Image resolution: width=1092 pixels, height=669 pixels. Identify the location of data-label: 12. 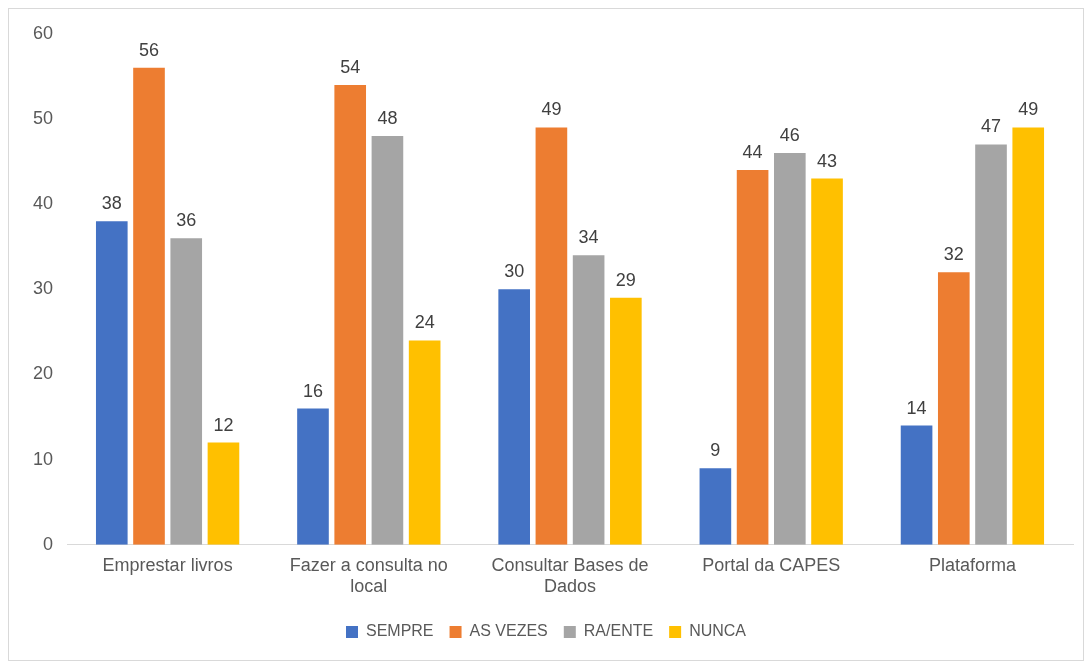
(223, 424).